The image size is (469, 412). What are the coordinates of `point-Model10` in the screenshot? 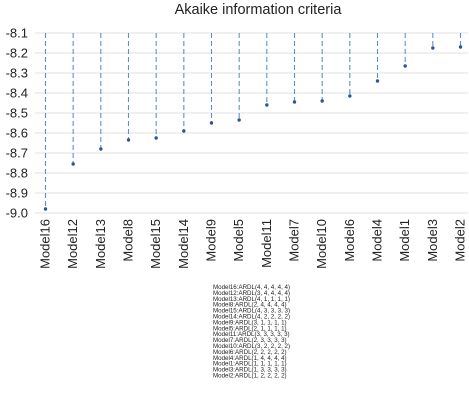 It's located at (322, 101).